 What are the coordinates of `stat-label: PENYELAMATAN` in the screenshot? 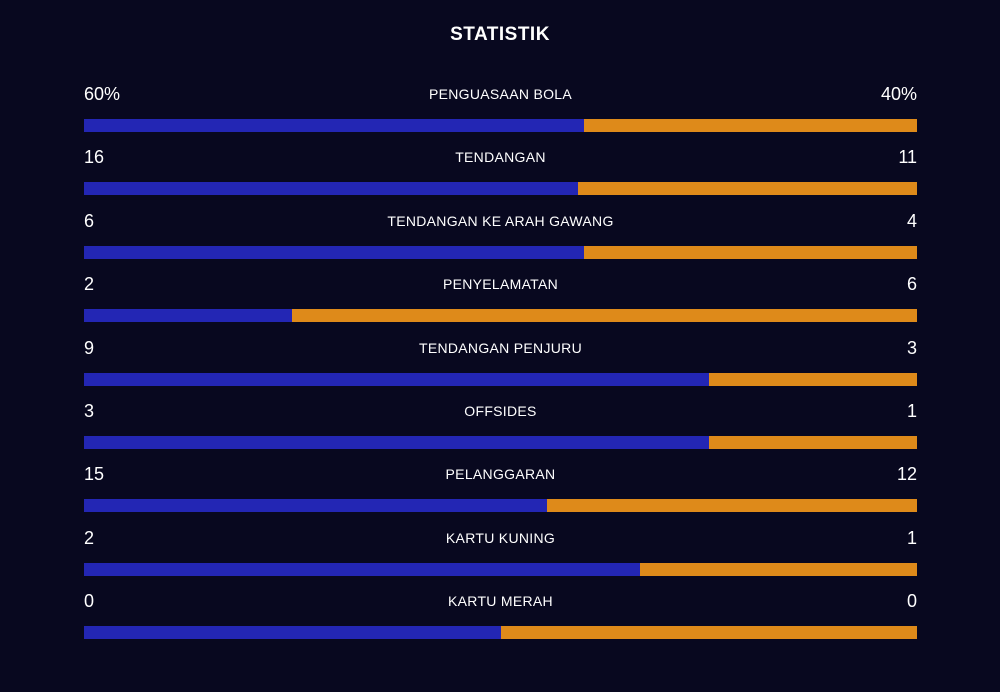 It's located at (500, 284).